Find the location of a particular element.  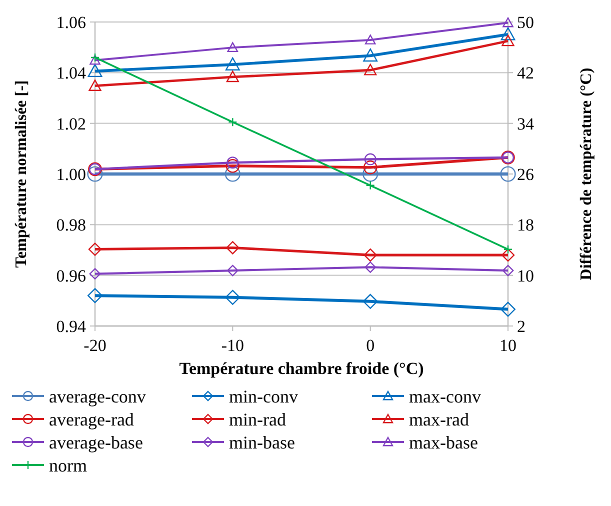

y-tick-label: 1.04 is located at coordinates (71, 73).